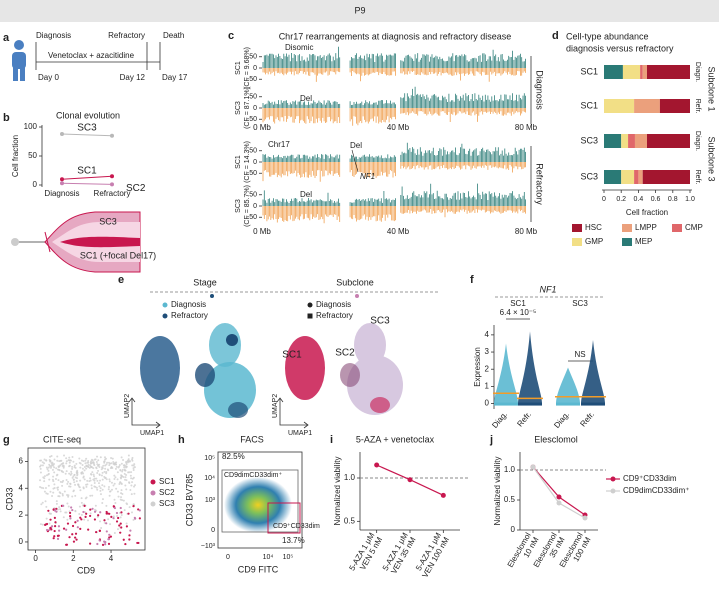  I want to click on x-axis-label: CD9, so click(86, 570).